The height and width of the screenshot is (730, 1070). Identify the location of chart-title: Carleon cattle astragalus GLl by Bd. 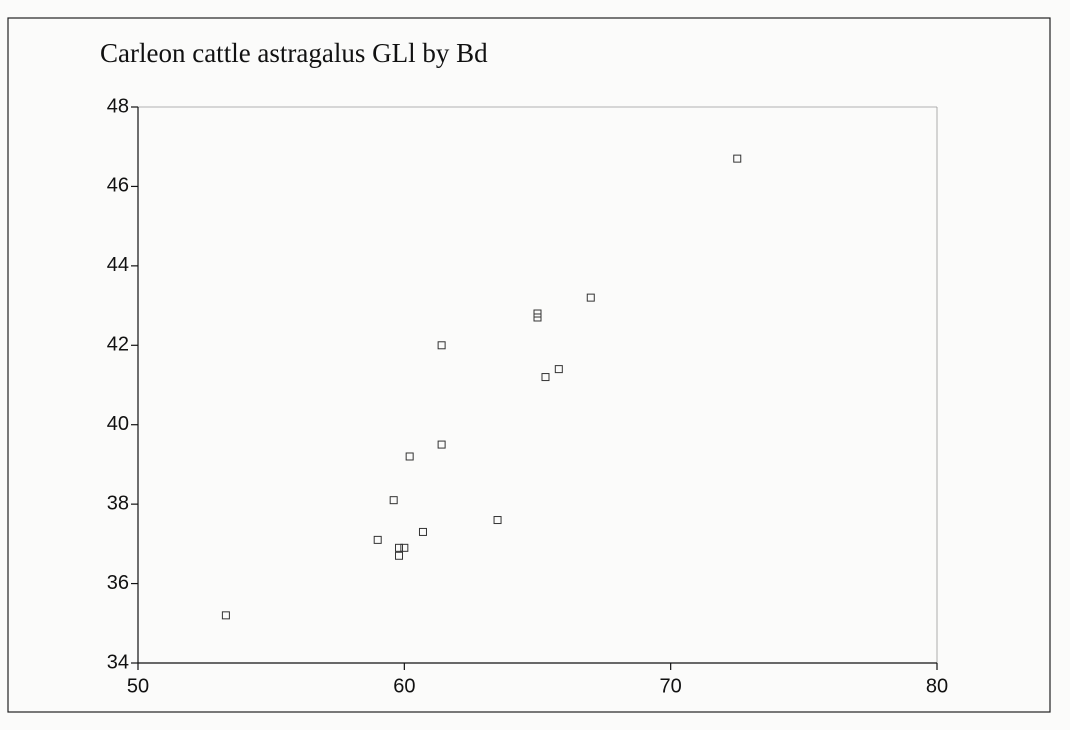
(294, 53).